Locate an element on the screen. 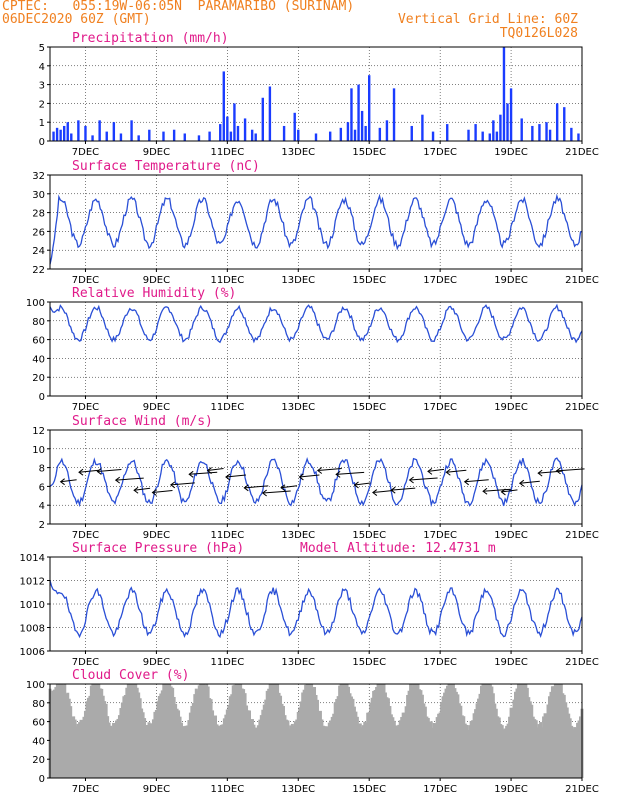 The height and width of the screenshot is (800, 618). header-datetime: 06DEC2020 60Z (GMT) is located at coordinates (76, 19).